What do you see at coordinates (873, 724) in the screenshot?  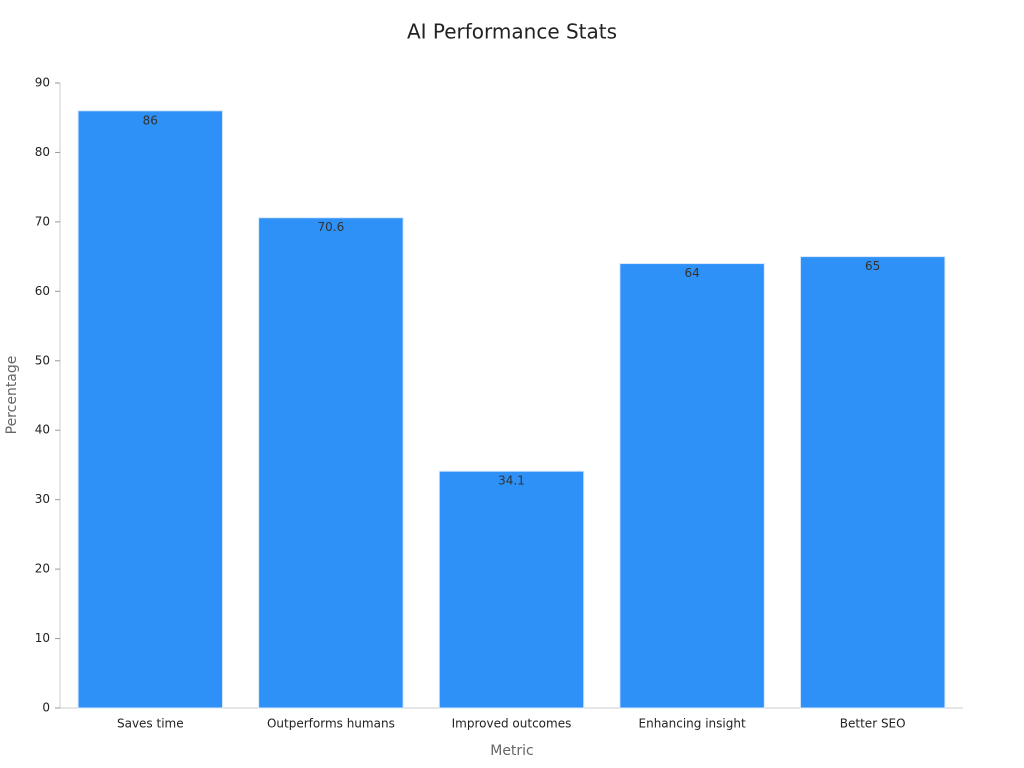 I see `x-tick-label: Better SEO` at bounding box center [873, 724].